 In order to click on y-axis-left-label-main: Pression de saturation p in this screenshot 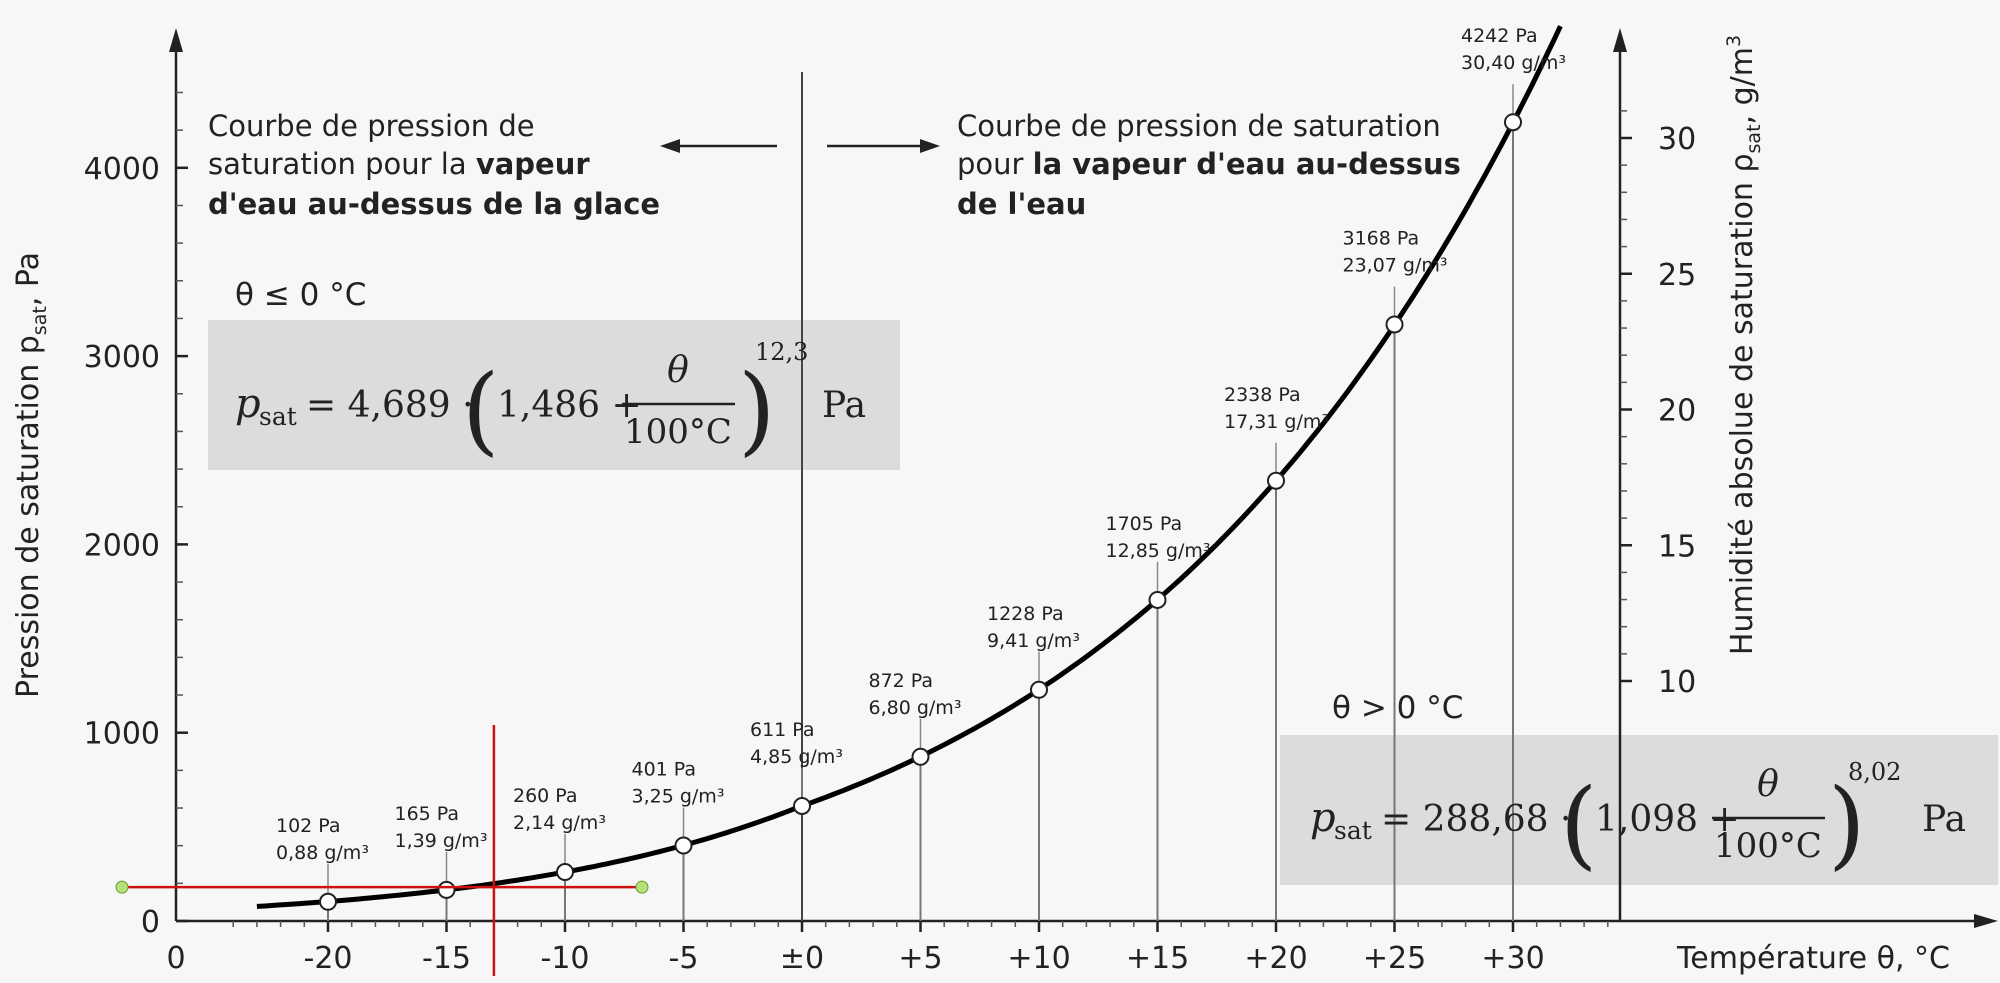, I will do `click(28, 516)`.